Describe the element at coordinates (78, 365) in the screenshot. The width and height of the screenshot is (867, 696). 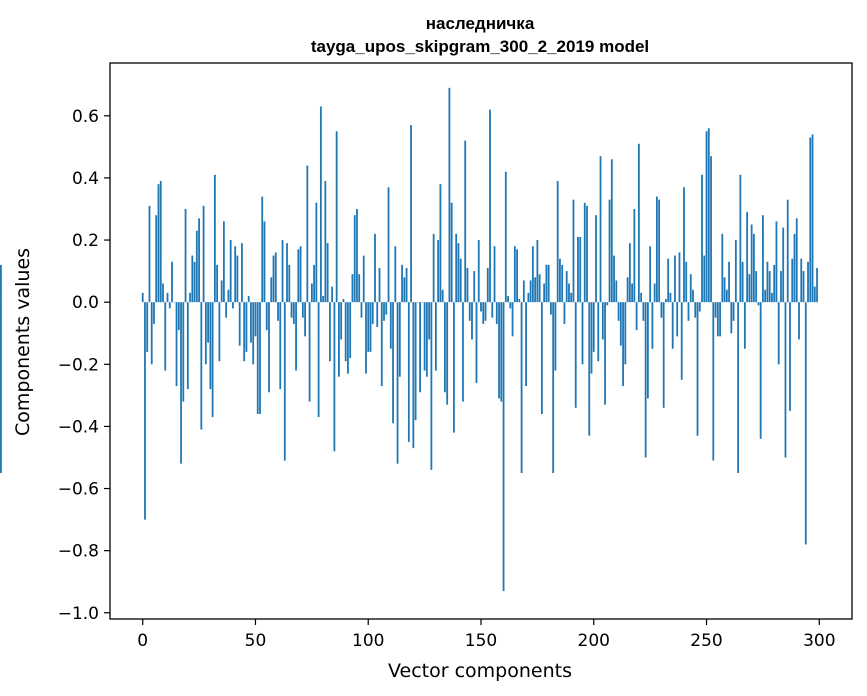
I see `y-tick-label: −0.2` at that location.